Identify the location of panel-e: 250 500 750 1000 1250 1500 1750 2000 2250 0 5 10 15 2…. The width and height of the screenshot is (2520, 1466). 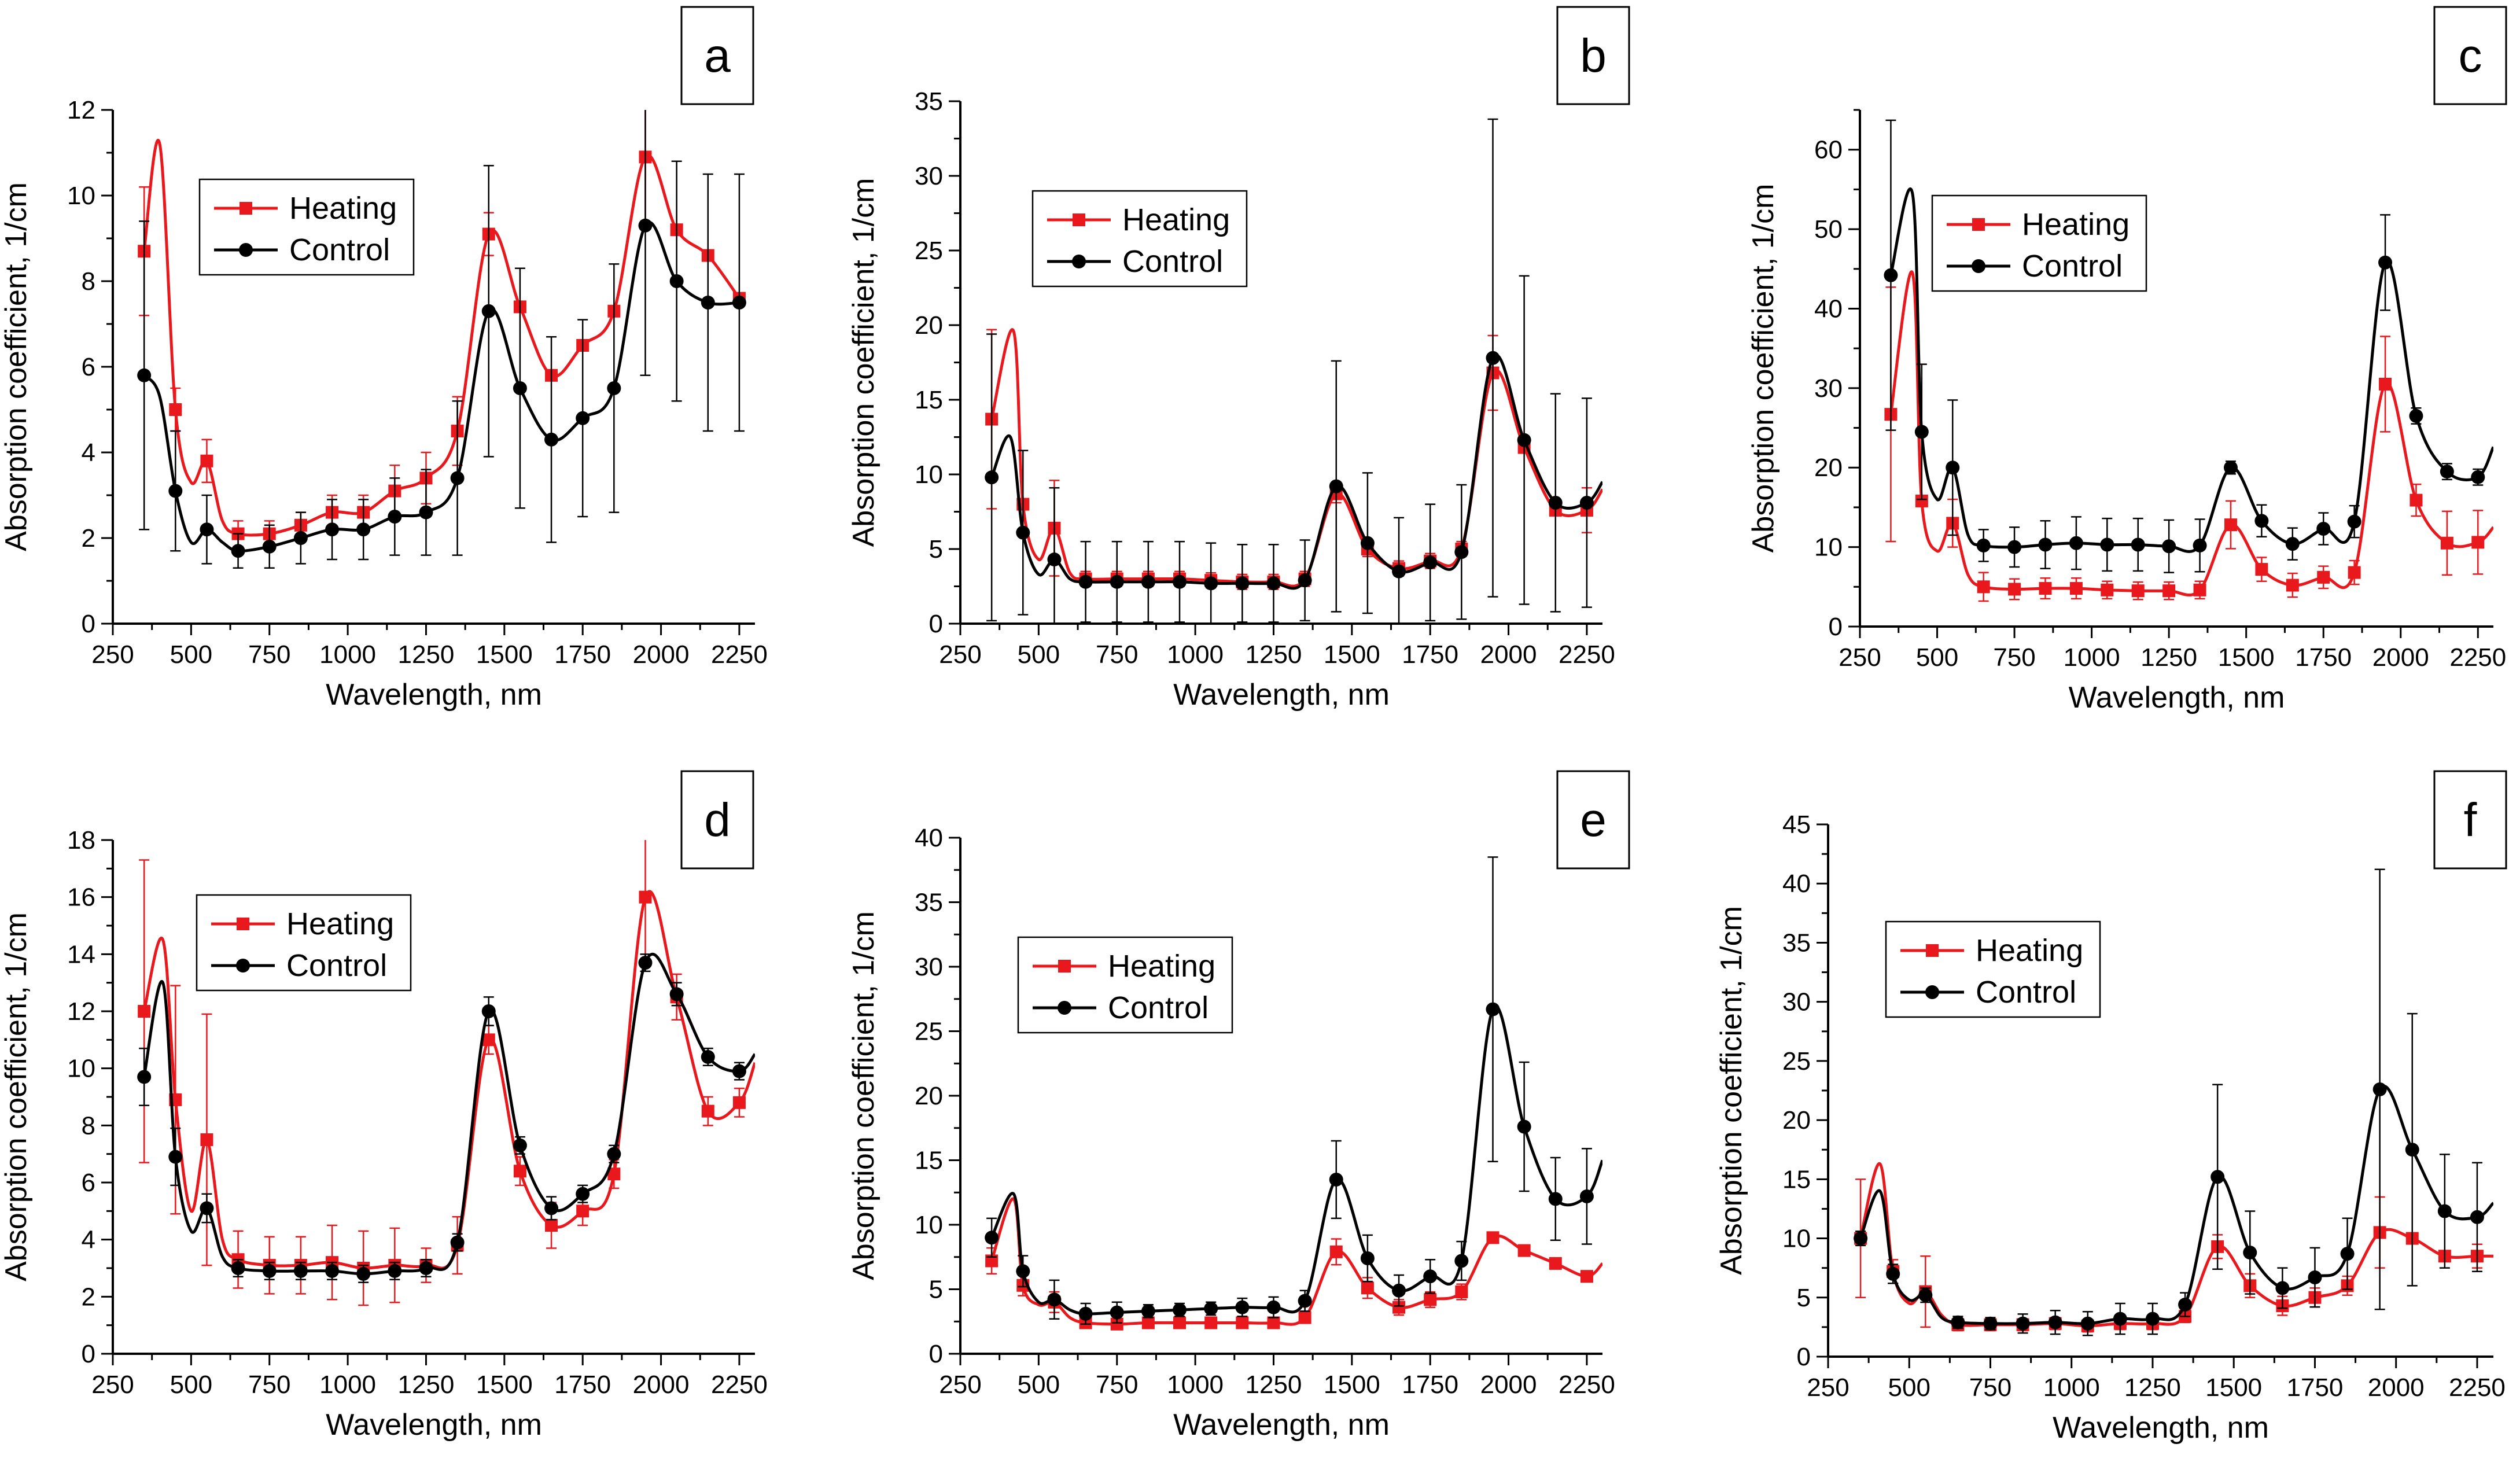
(1238, 1106).